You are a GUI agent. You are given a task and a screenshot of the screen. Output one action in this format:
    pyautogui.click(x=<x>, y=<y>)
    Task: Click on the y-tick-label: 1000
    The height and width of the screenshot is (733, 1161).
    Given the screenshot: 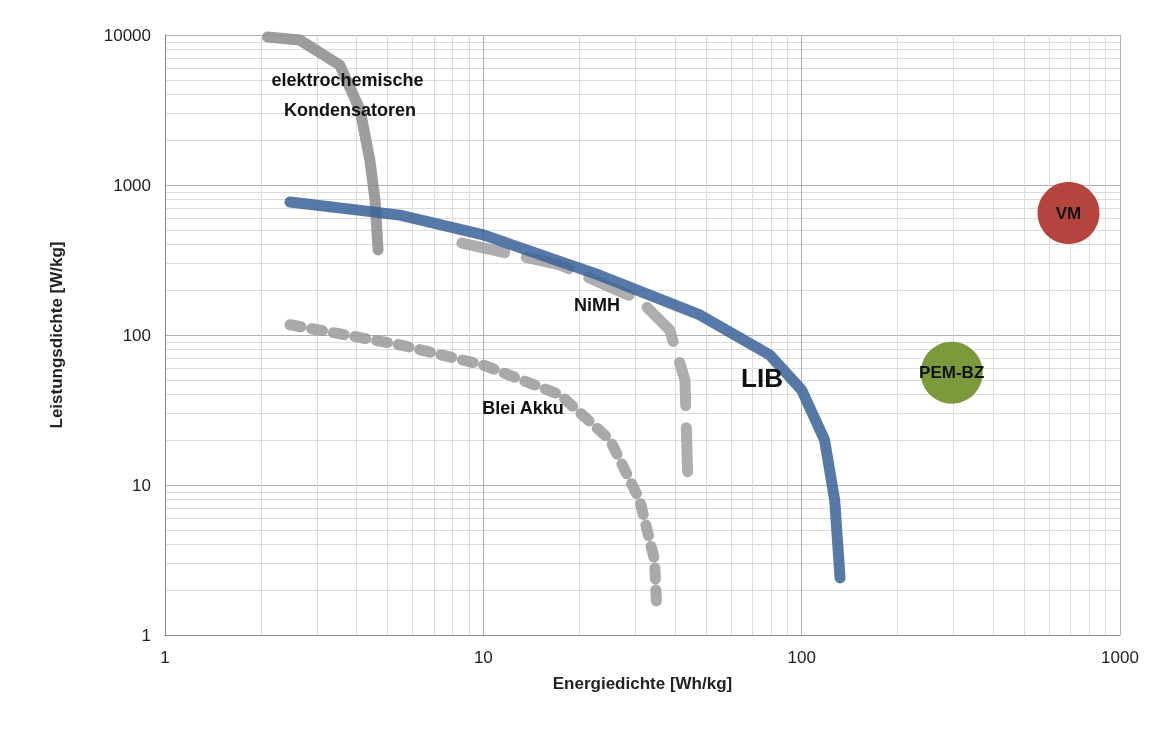 What is the action you would take?
    pyautogui.click(x=132, y=185)
    